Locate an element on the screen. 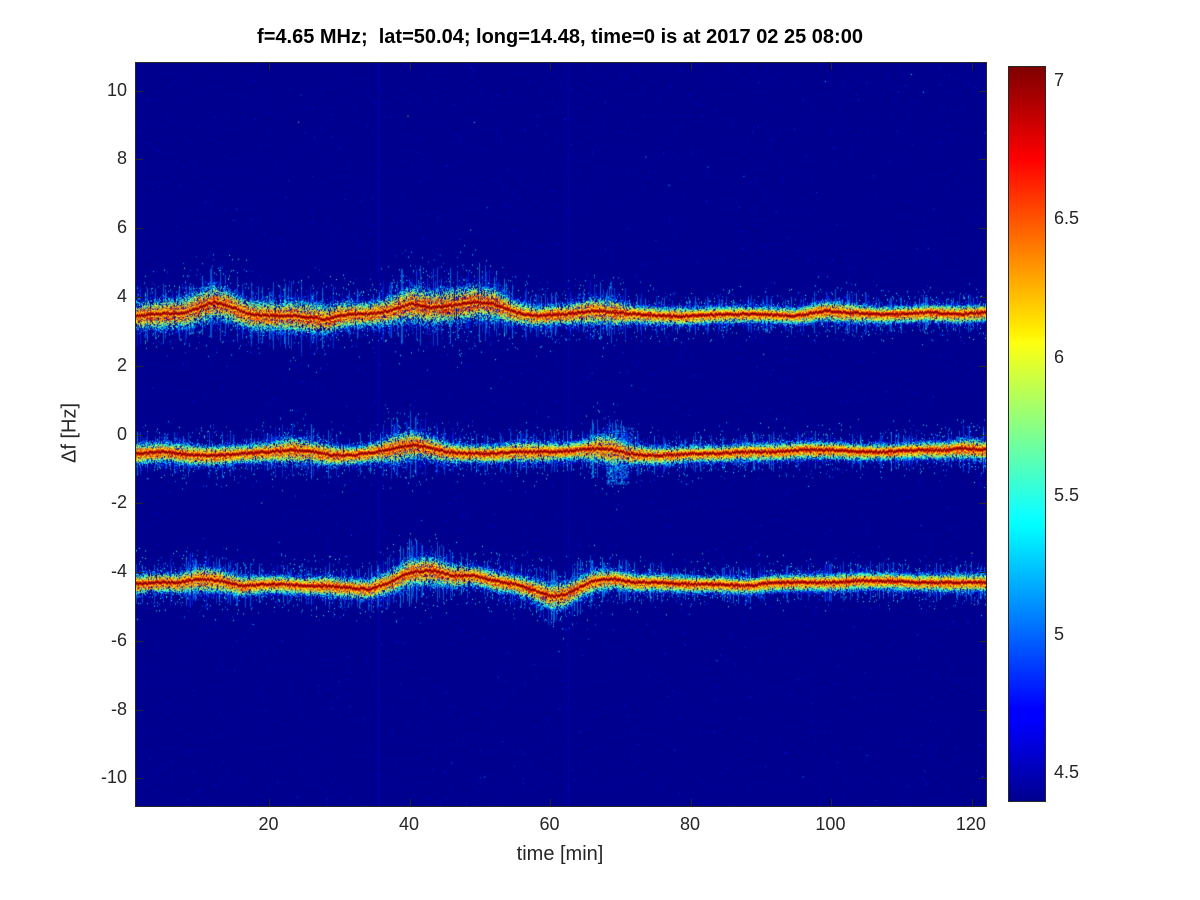  y-tick-label: -8 is located at coordinates (118, 708).